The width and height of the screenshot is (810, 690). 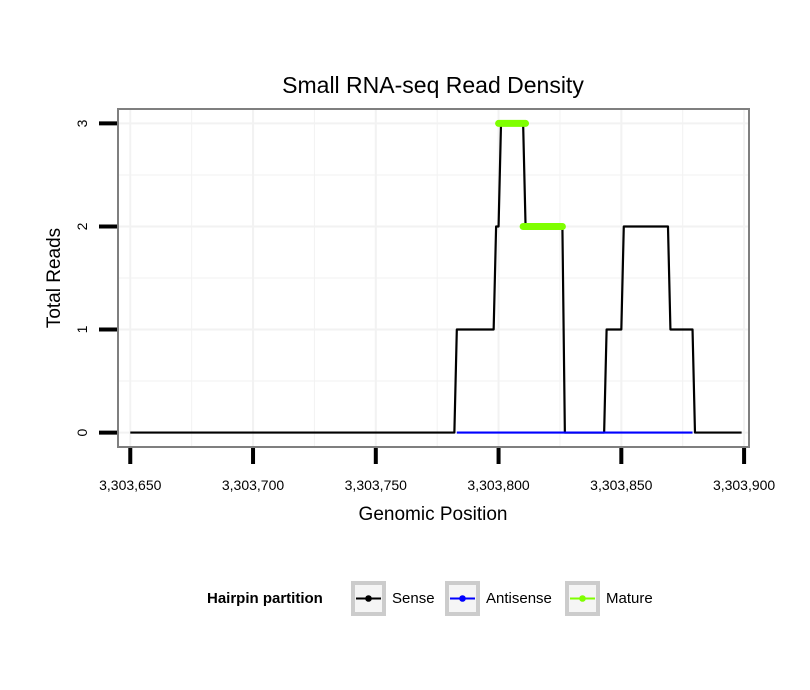 I want to click on legend-point-mature, so click(x=582, y=598).